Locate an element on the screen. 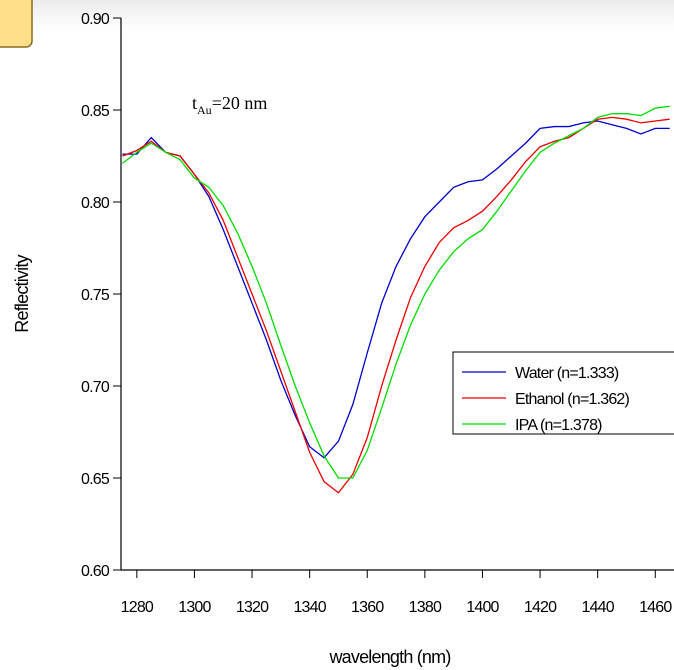 Image resolution: width=674 pixels, height=670 pixels. legend-box is located at coordinates (563, 393).